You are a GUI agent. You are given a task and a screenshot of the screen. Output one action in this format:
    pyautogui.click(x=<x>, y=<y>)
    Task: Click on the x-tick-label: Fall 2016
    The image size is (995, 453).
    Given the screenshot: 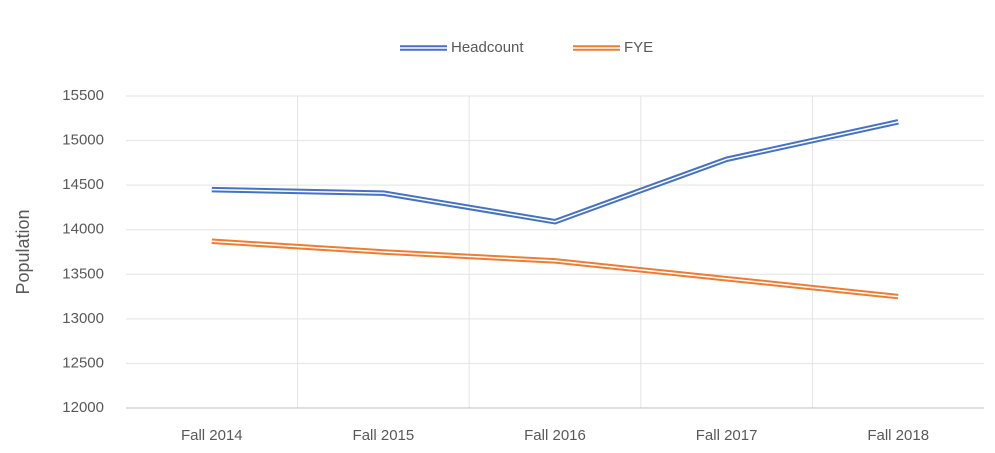 What is the action you would take?
    pyautogui.click(x=555, y=435)
    